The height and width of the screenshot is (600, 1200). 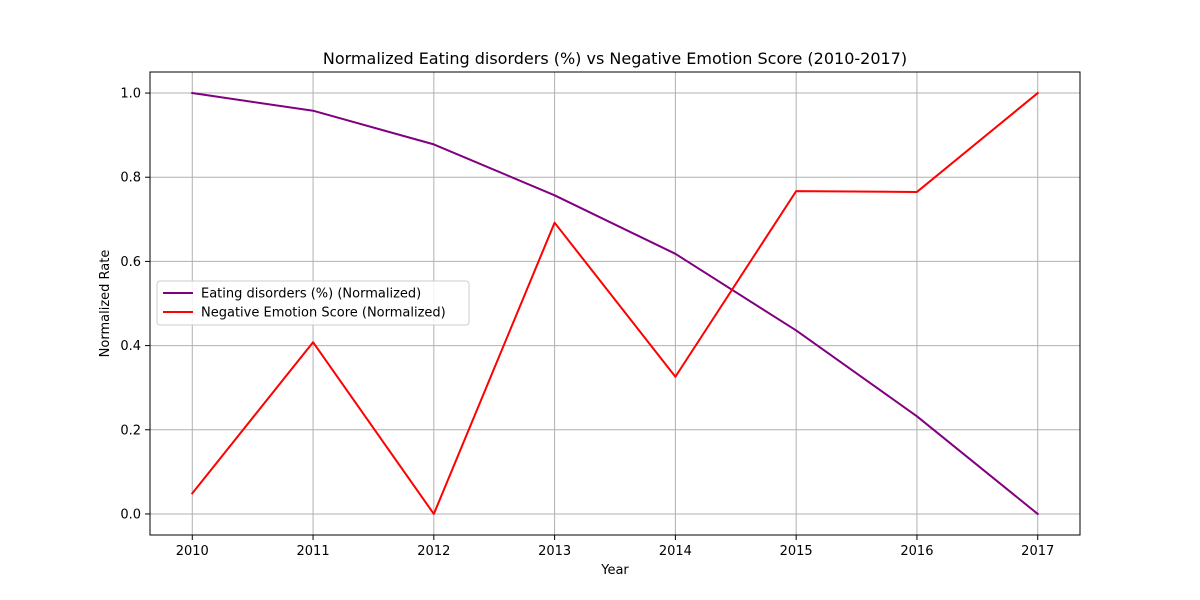 I want to click on y-tick-label: 0.4, so click(x=130, y=346).